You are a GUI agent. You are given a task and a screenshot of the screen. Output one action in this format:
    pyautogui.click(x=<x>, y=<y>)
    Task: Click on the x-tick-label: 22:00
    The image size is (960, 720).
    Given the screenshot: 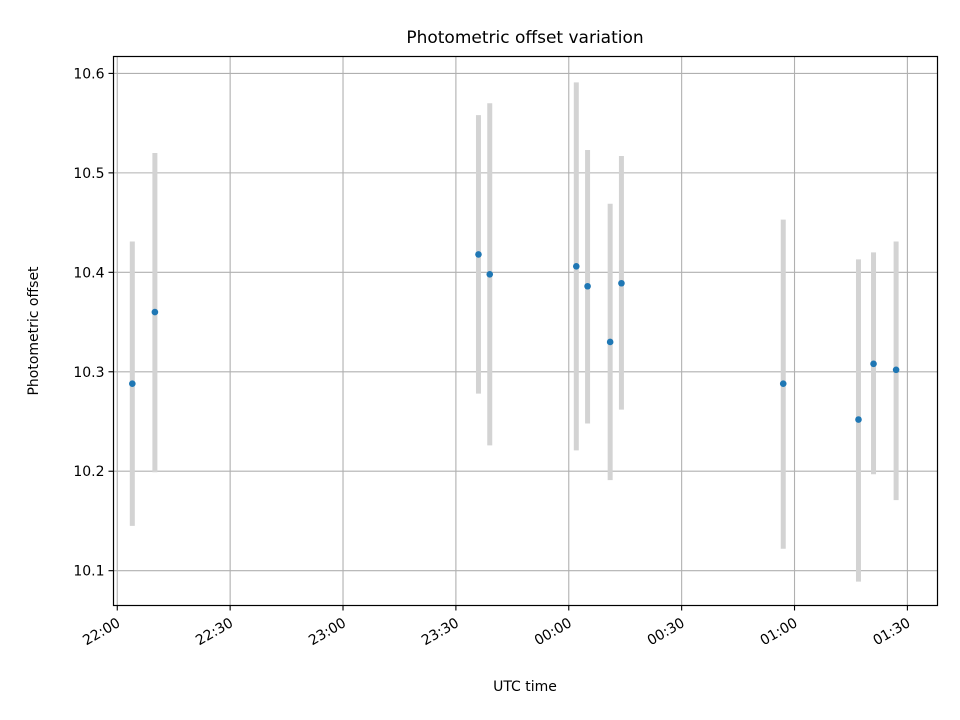 What is the action you would take?
    pyautogui.click(x=101, y=632)
    